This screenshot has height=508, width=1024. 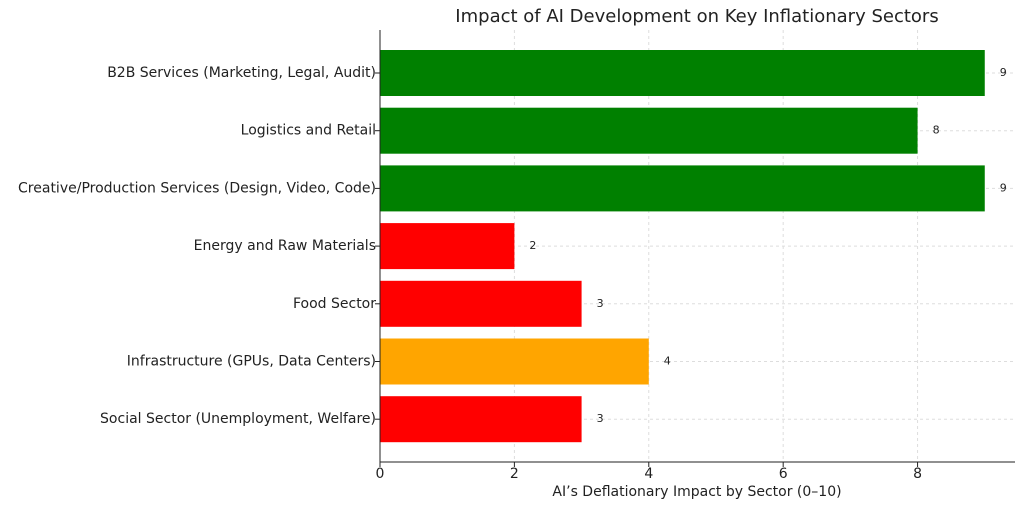 What do you see at coordinates (532, 245) in the screenshot?
I see `value-label: 2` at bounding box center [532, 245].